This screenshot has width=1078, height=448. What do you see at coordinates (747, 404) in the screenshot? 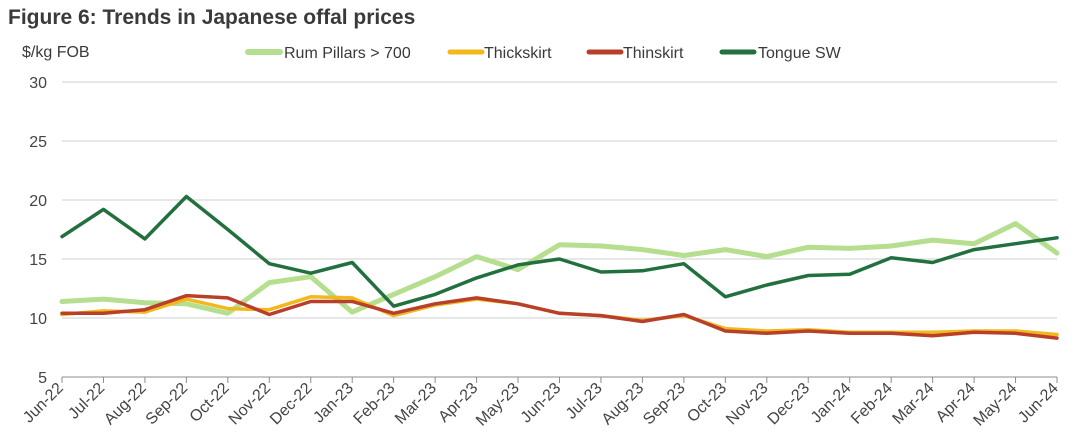
I see `x-tick-label: Nov-23` at bounding box center [747, 404].